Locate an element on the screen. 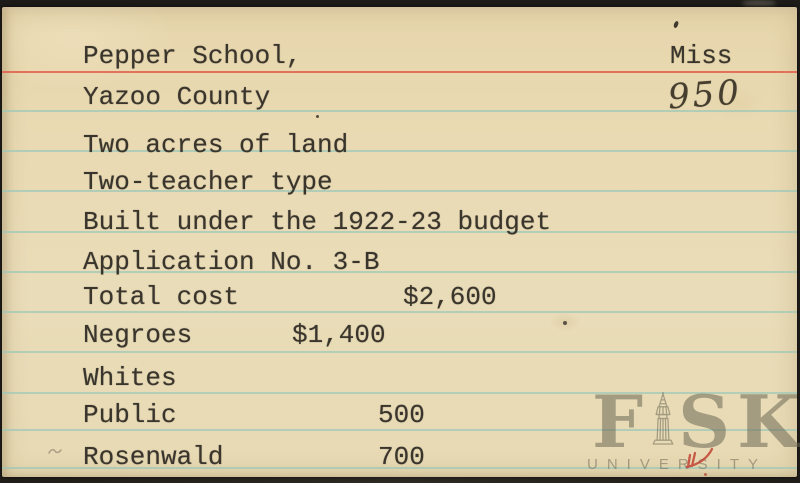  line-label: Application No. 3-B is located at coordinates (231, 262).